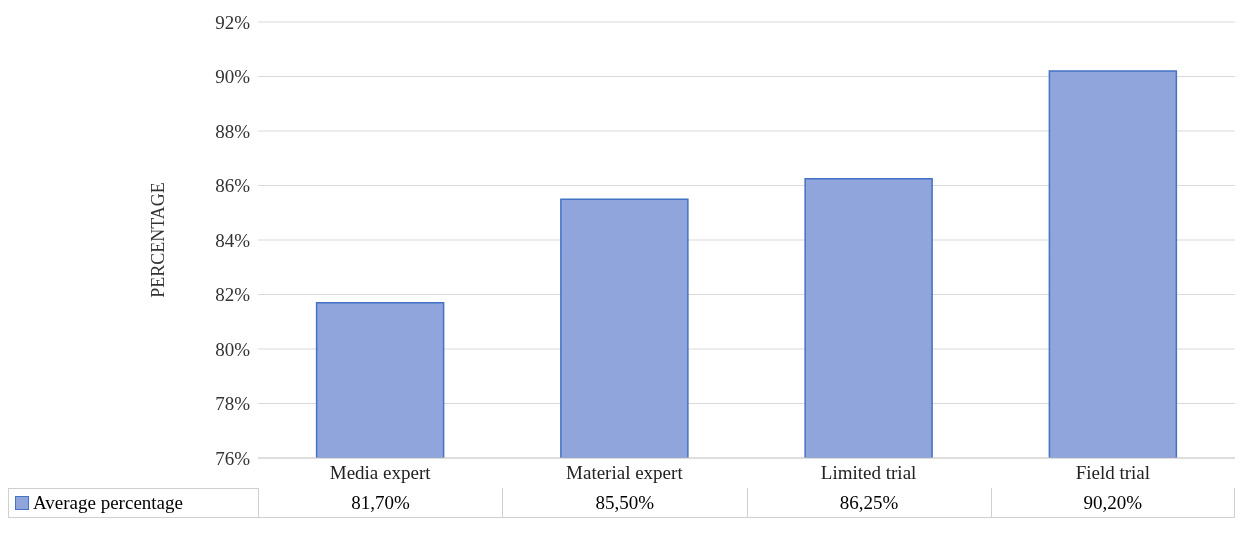 The width and height of the screenshot is (1247, 555). Describe the element at coordinates (233, 295) in the screenshot. I see `y-tick-label: 82%` at that location.